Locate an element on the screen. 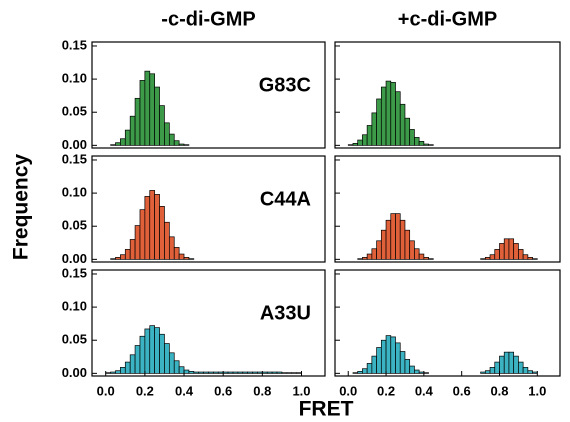  column-title: -c-di-GMP is located at coordinates (208, 19).